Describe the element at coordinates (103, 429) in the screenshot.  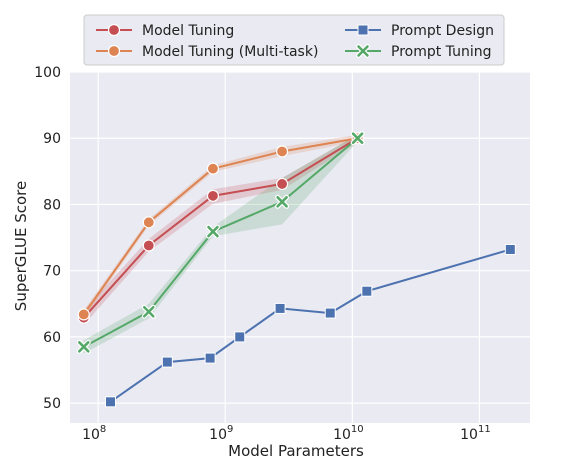
I see `x-tick-exponent: 8` at that location.